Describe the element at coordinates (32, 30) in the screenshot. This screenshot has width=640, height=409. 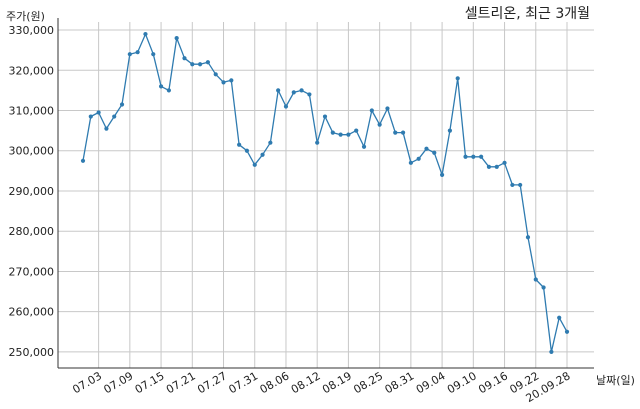
I see `y-tick-label: 330,000` at that location.